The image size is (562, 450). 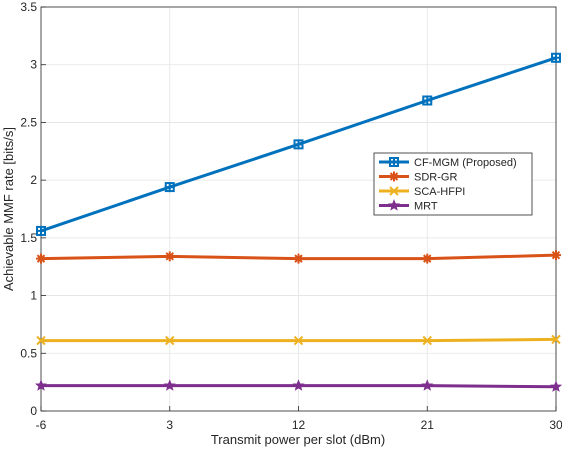 I want to click on x-tick-label: 30, so click(x=555, y=425).